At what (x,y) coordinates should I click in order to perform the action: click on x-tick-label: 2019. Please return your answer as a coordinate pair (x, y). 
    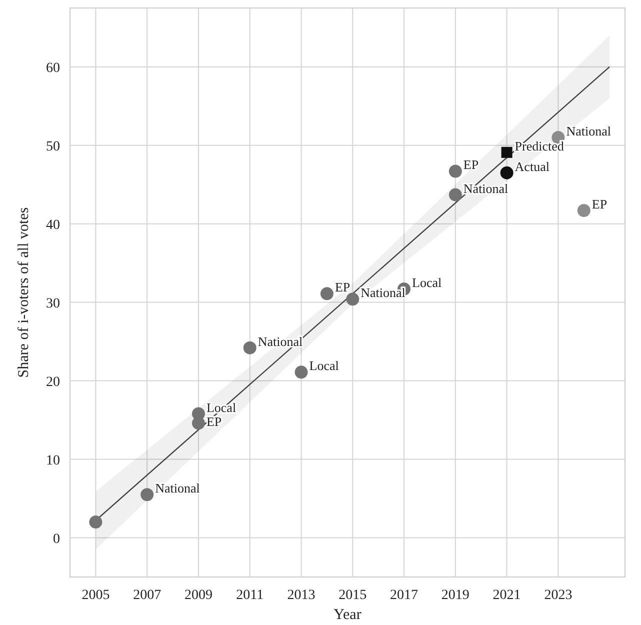
    Looking at the image, I should click on (455, 595).